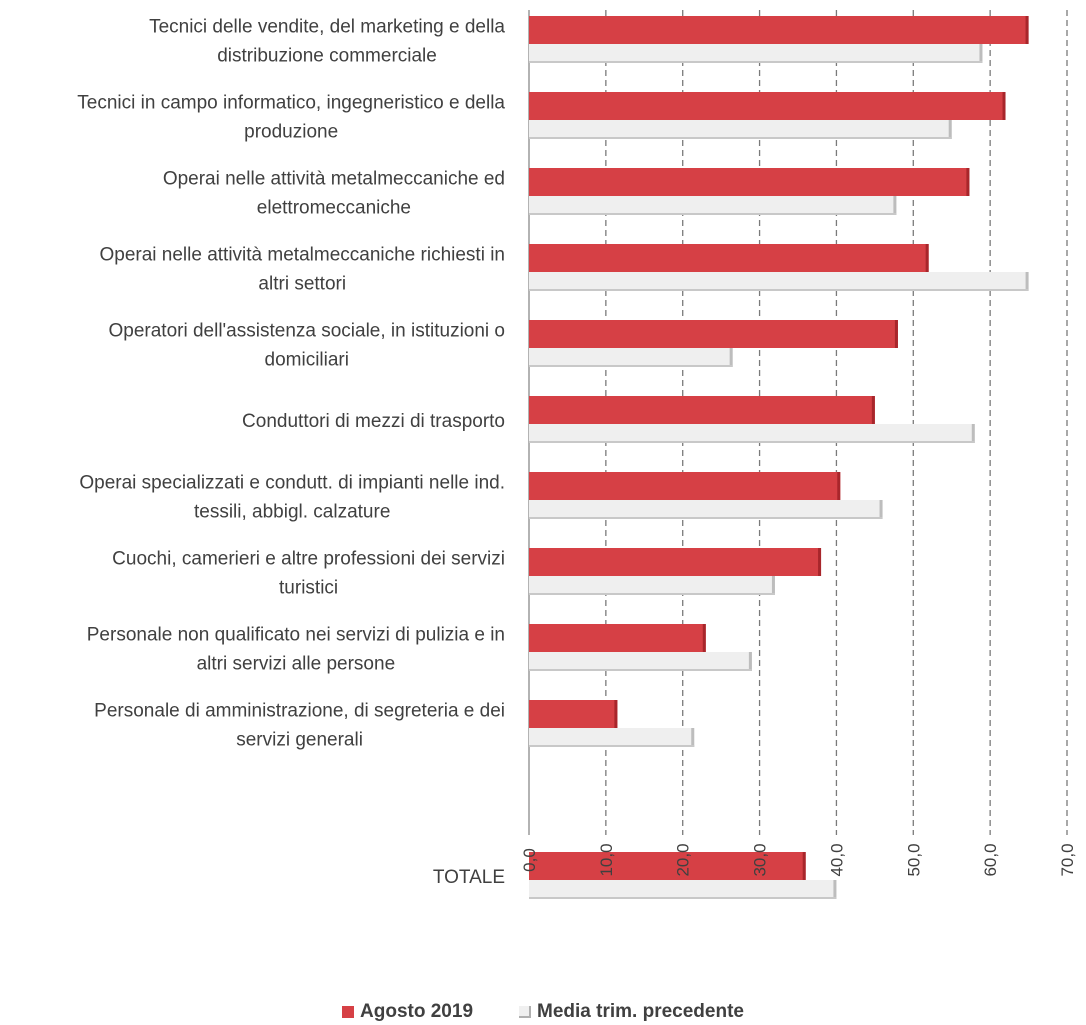  I want to click on x-tick-label: 40,0, so click(836, 859).